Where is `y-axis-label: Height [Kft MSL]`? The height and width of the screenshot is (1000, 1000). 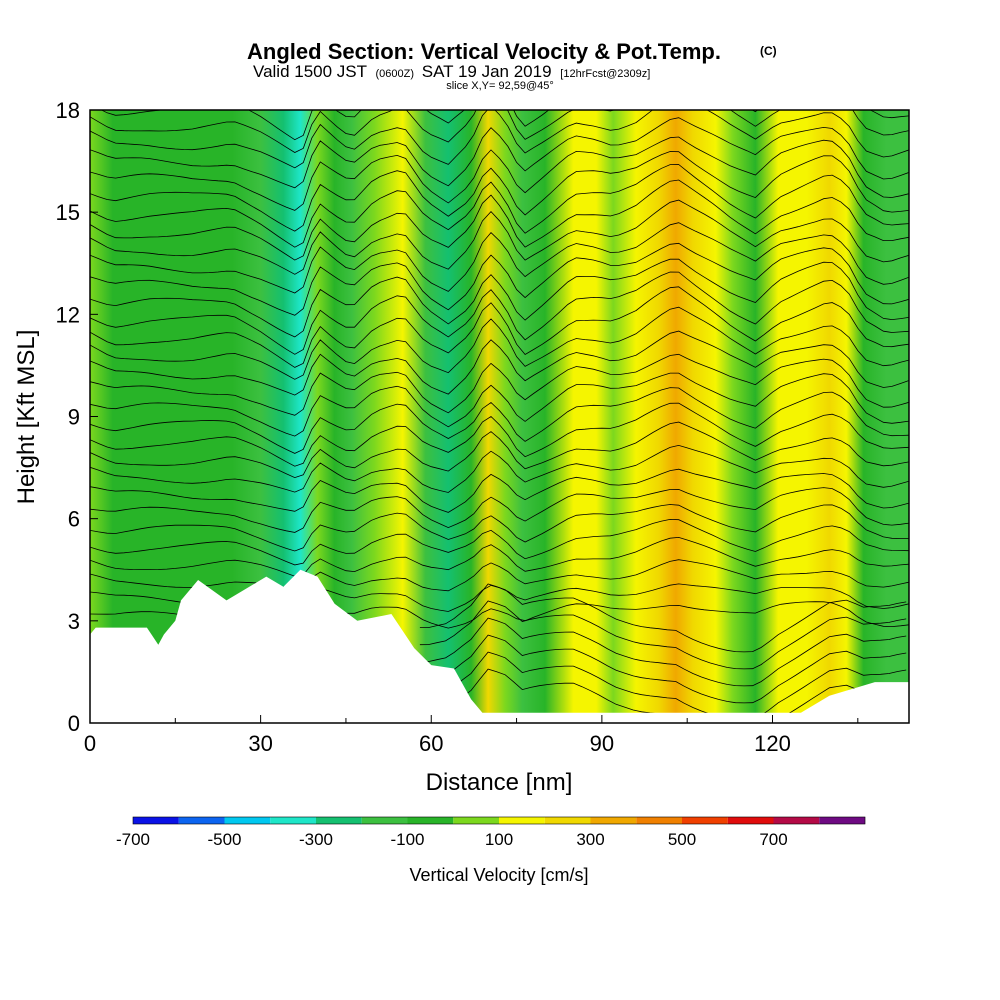 y-axis-label: Height [Kft MSL] is located at coordinates (26, 417).